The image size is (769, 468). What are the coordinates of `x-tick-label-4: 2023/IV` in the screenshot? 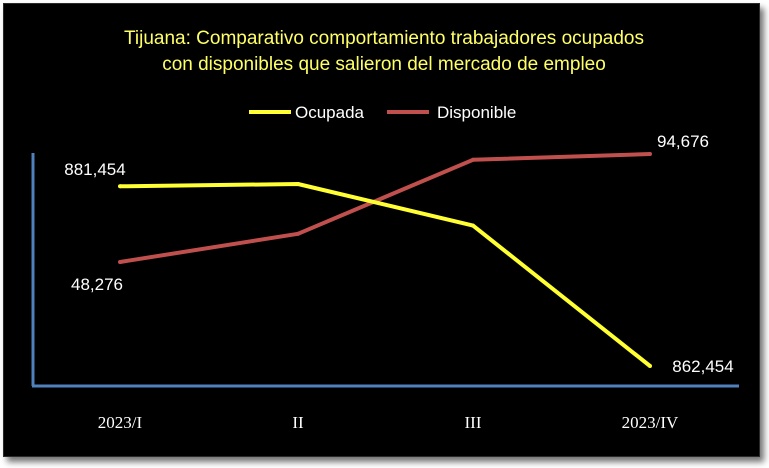 It's located at (650, 422).